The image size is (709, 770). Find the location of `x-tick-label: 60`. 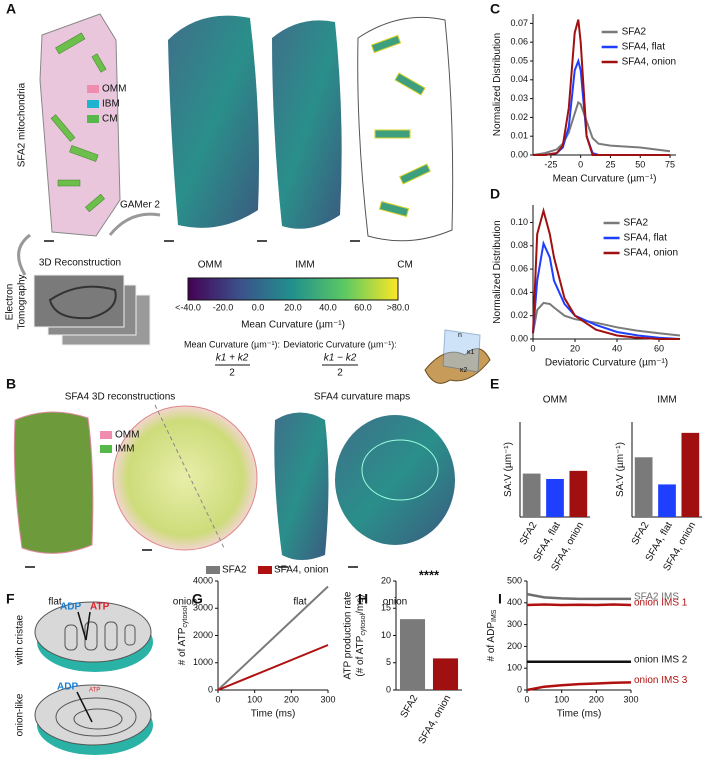

x-tick-label: 60 is located at coordinates (659, 348).